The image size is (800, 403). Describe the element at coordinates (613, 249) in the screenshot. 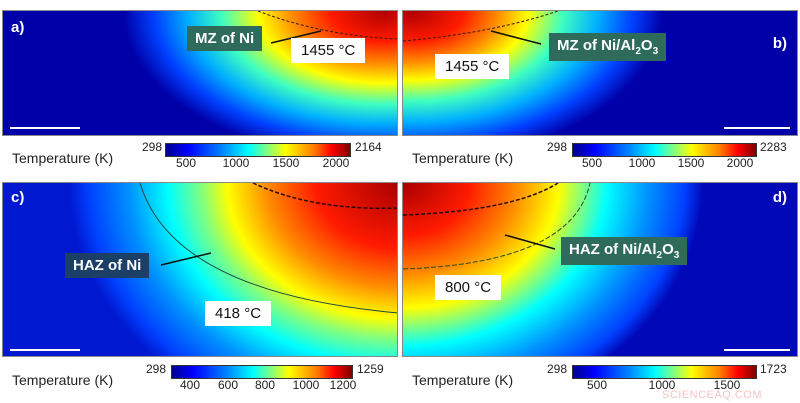

I see `callout-text: HAZ of Ni/Al` at that location.